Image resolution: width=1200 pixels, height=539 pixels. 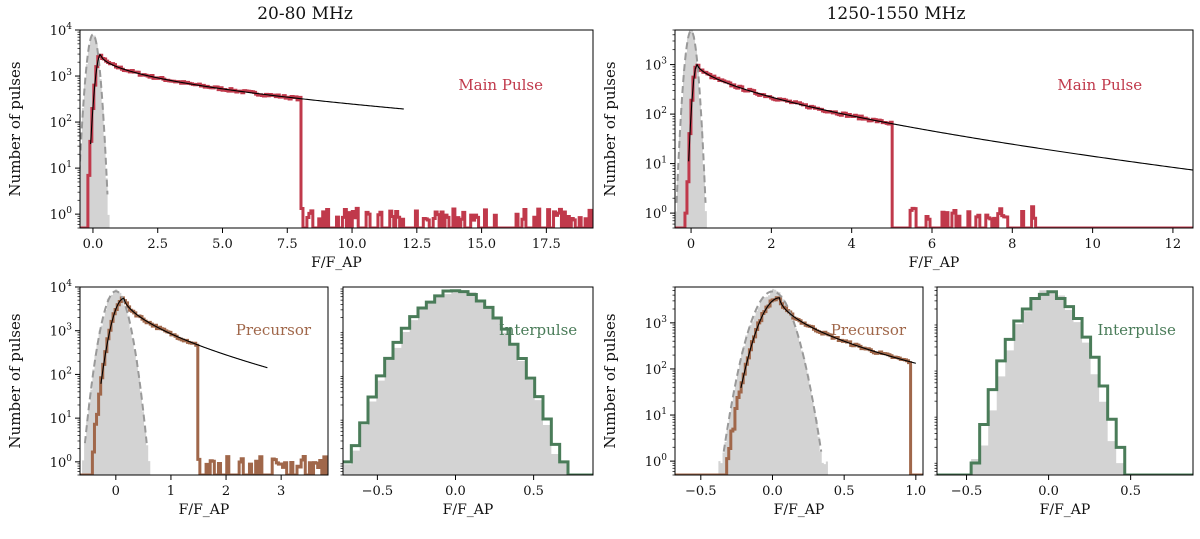 What do you see at coordinates (1173, 244) in the screenshot?
I see `x-tick-label: 12` at bounding box center [1173, 244].